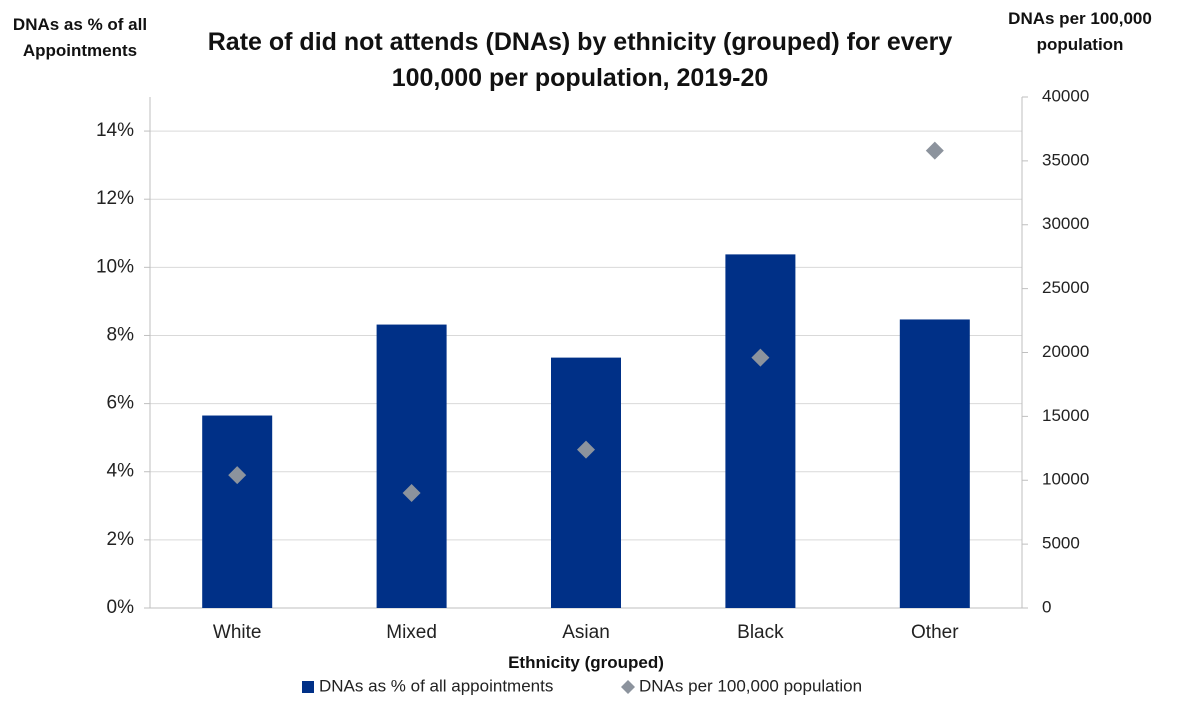  I want to click on x-tick-label: Black, so click(760, 632).